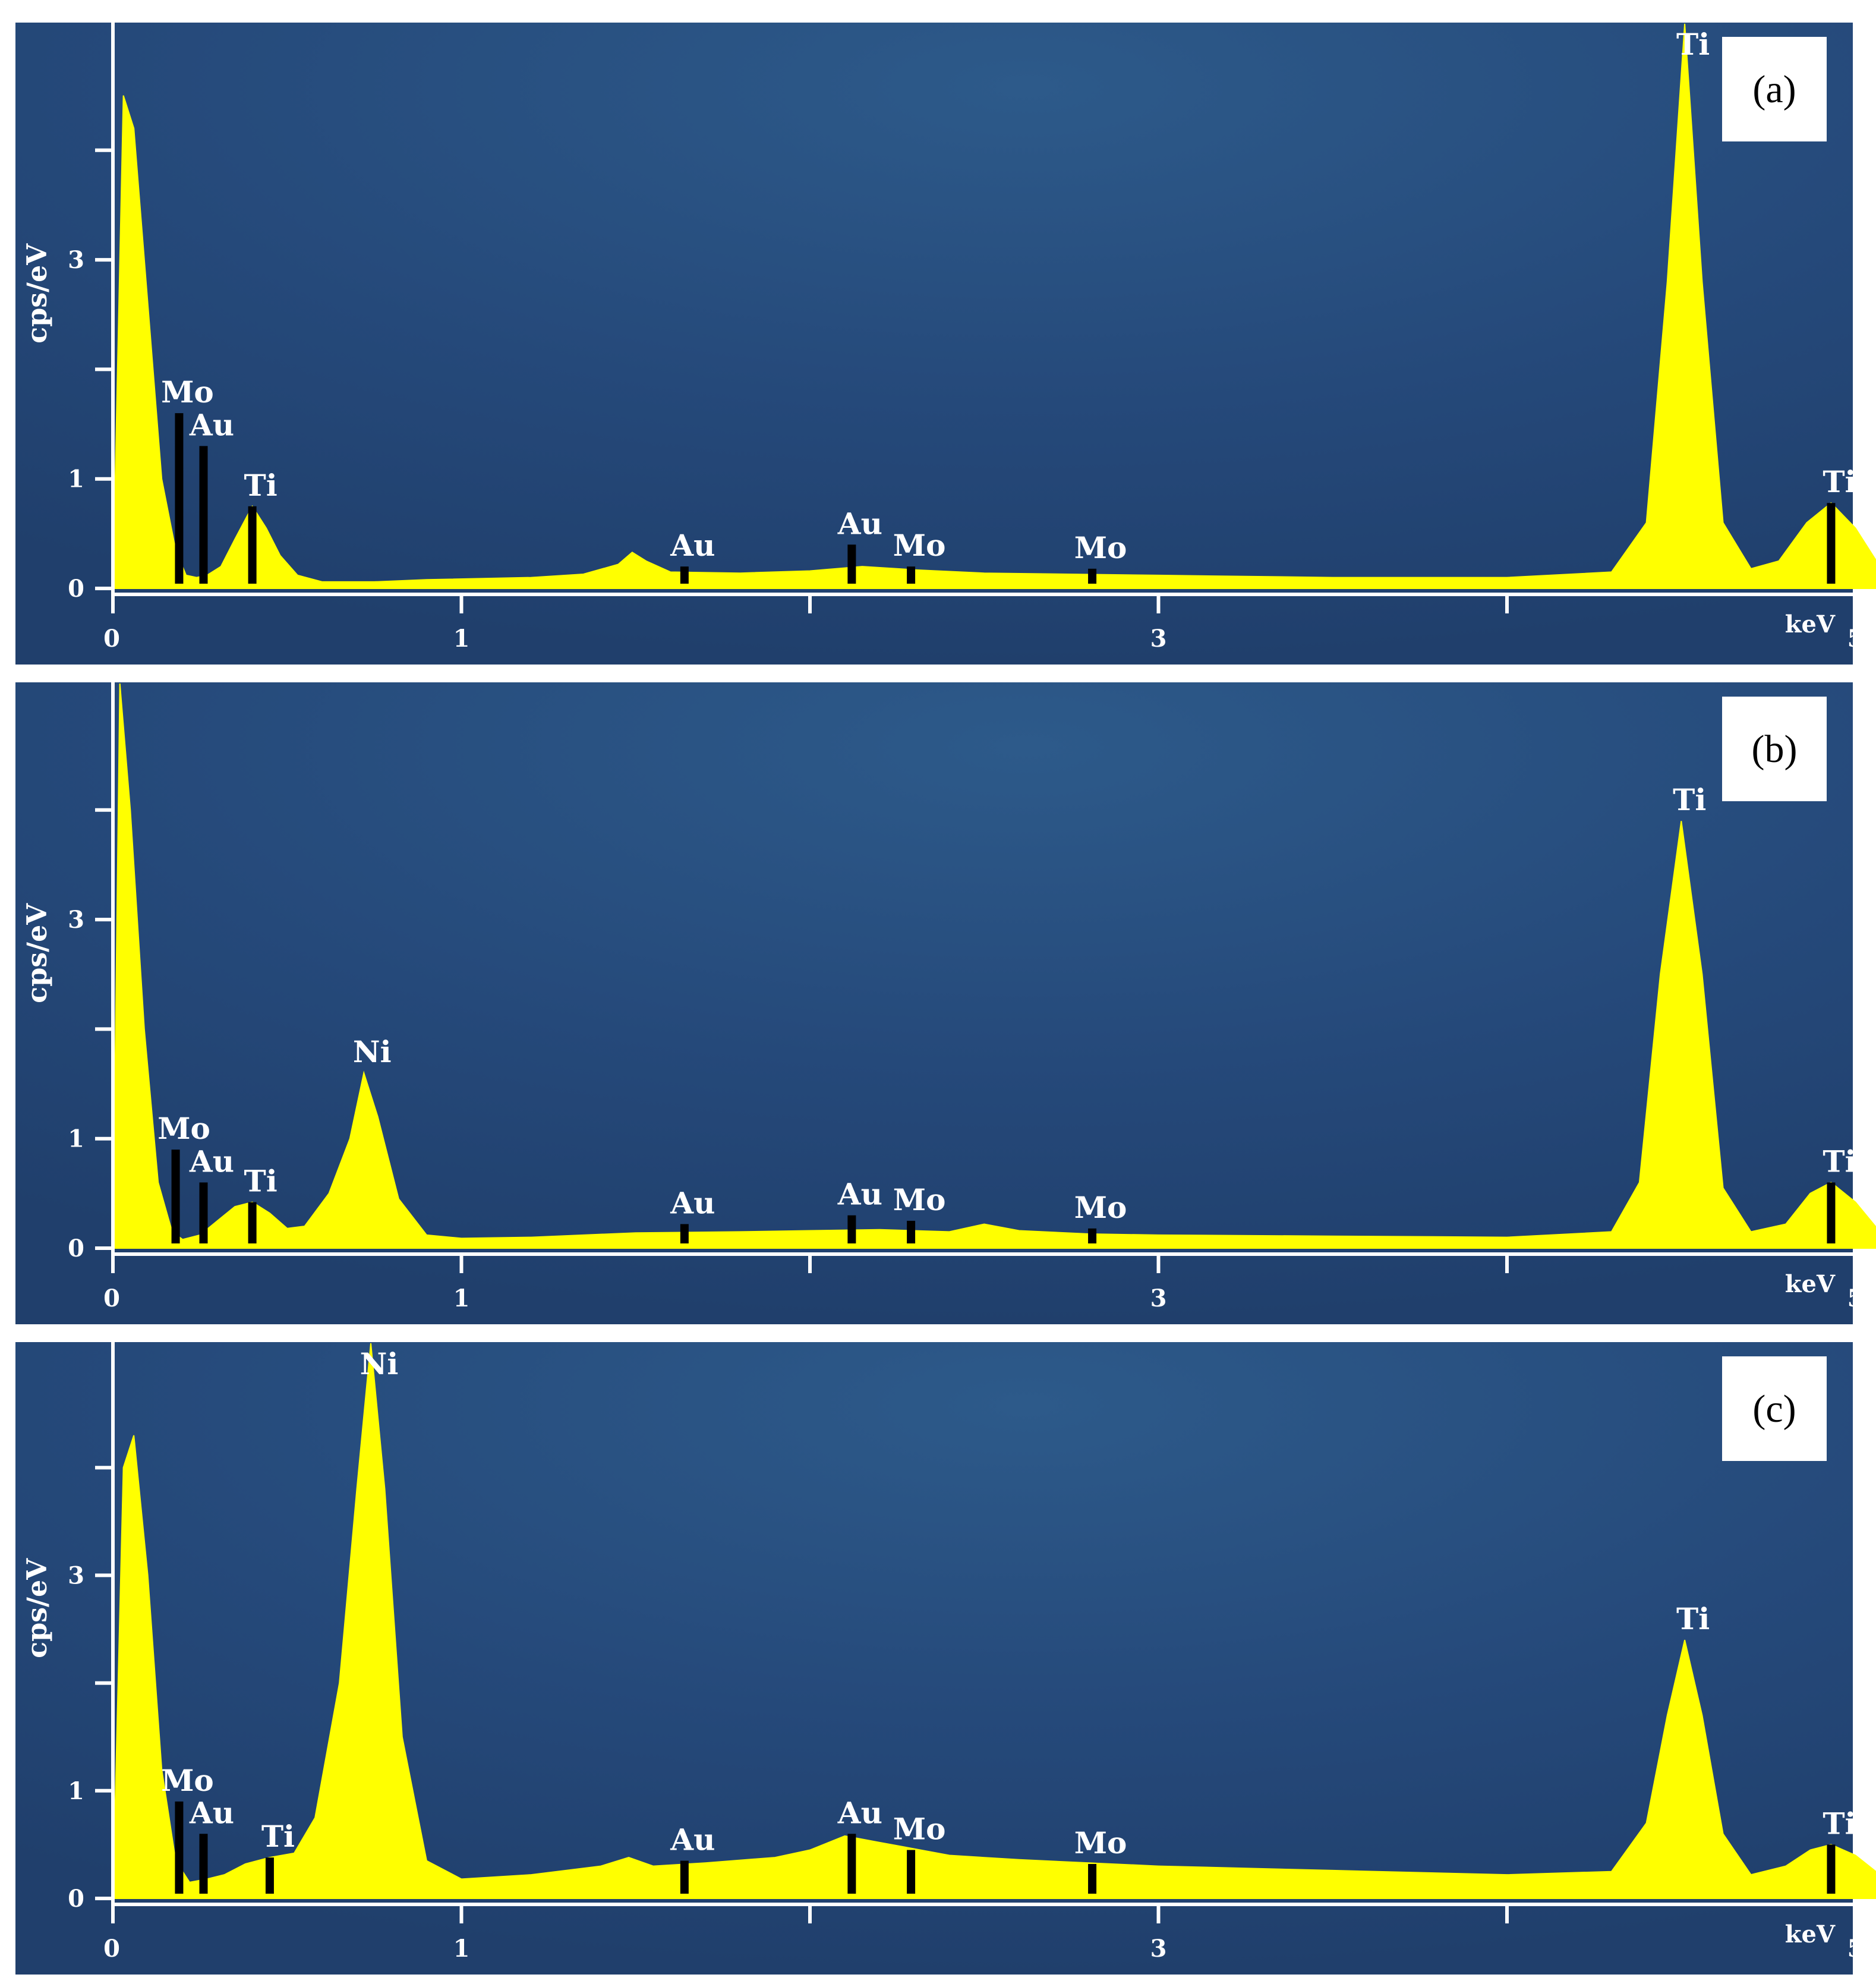 This screenshot has height=1987, width=1876. I want to click on panel-label: (b), so click(1775, 749).